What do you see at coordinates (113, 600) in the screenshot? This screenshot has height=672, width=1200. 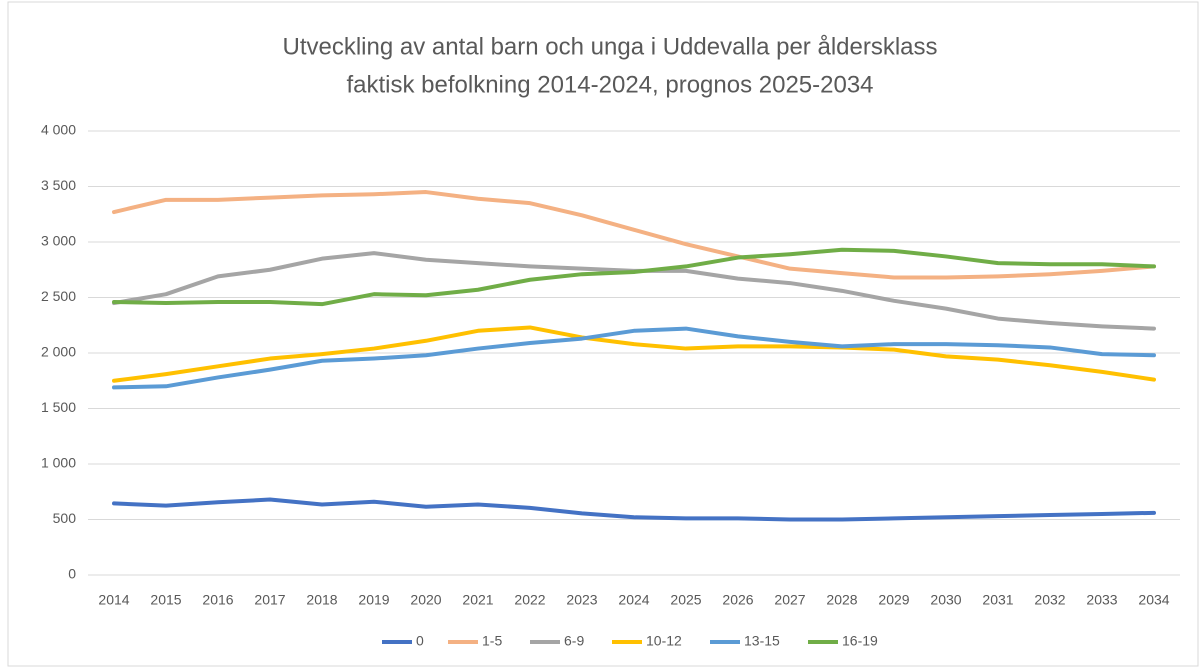 I see `x-tick-label: 2014` at bounding box center [113, 600].